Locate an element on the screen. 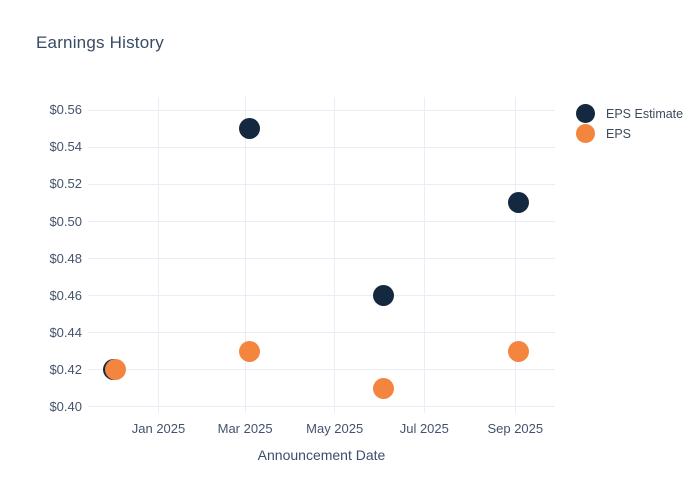  legend-item-eps-estimate: EPS Estimate is located at coordinates (629, 113).